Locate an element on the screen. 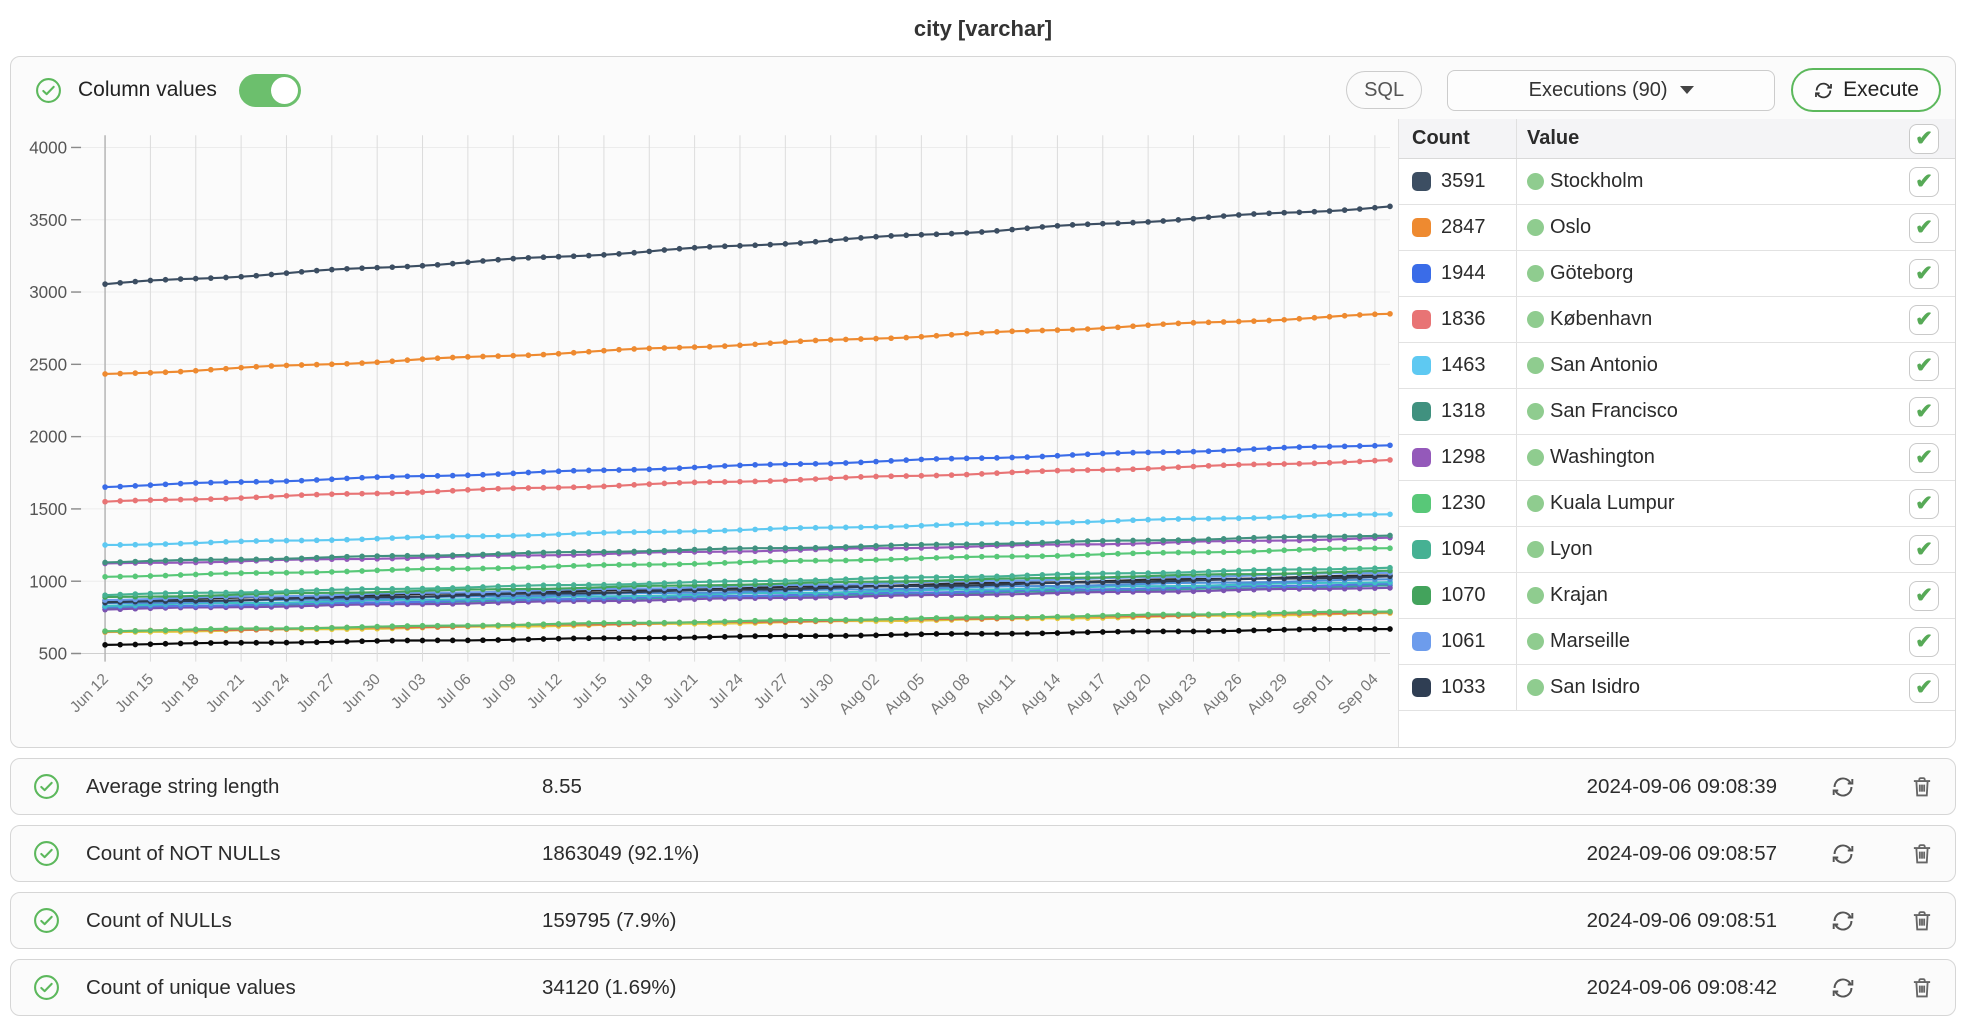 This screenshot has width=1966, height=1028. svg-text: Jun 24 is located at coordinates (270, 693).